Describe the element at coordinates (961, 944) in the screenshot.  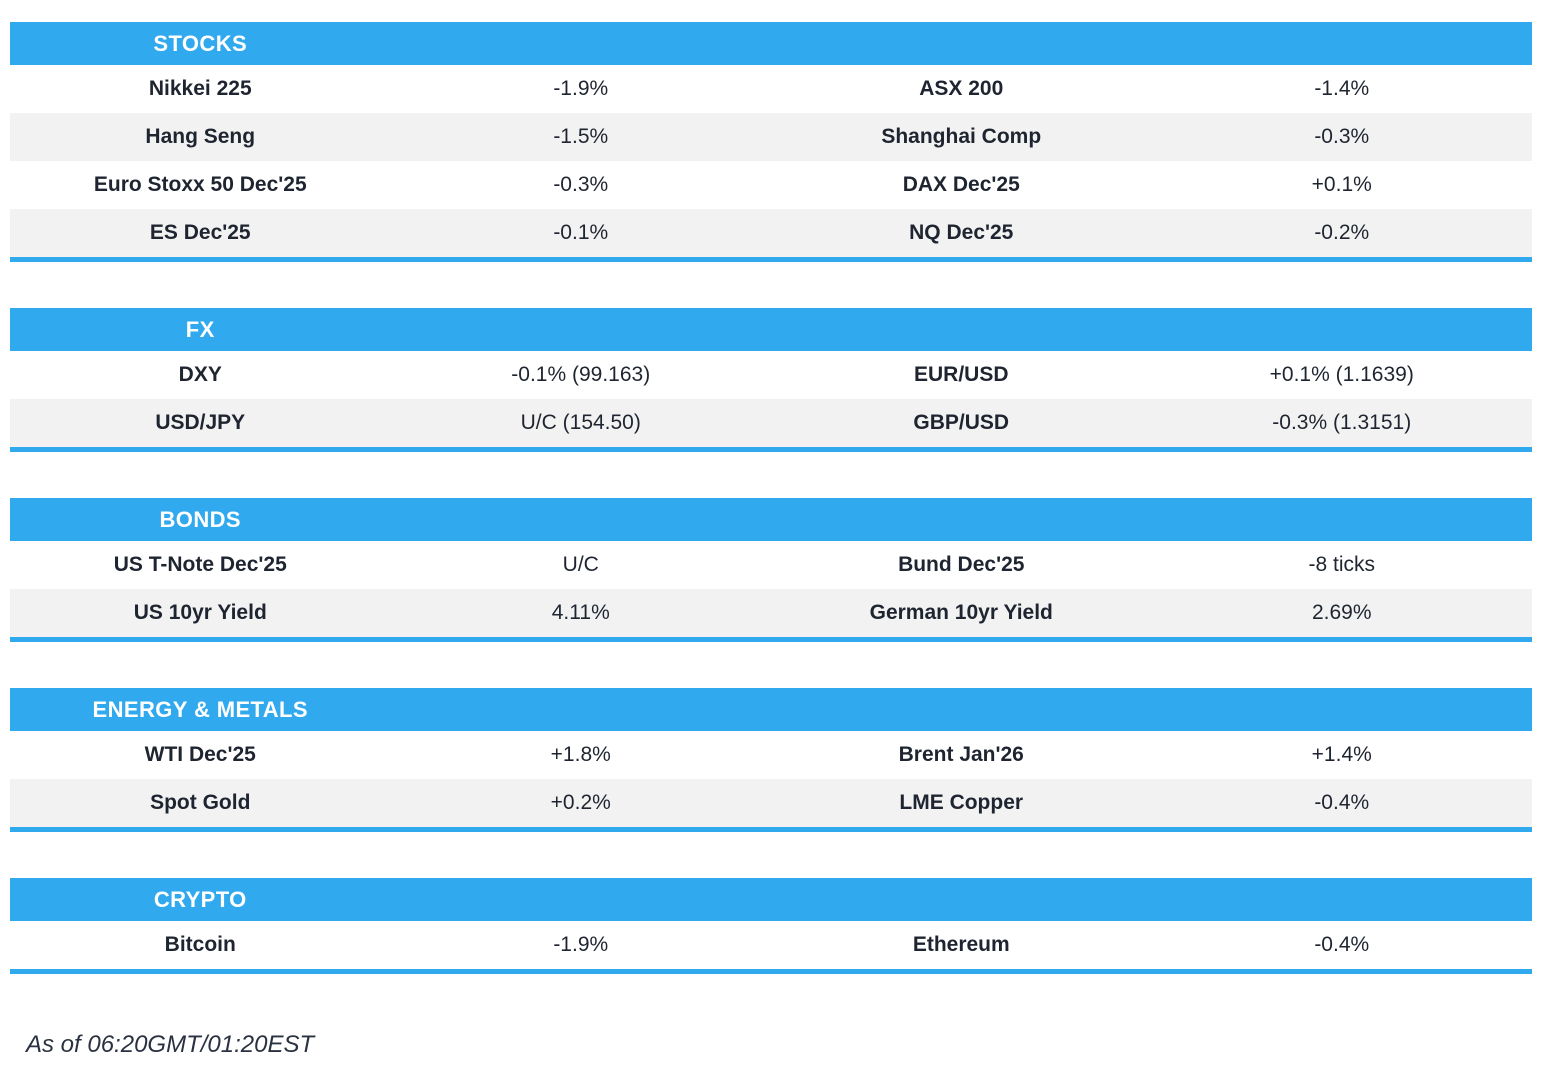
I see `instrument-label: Ethereum` at that location.